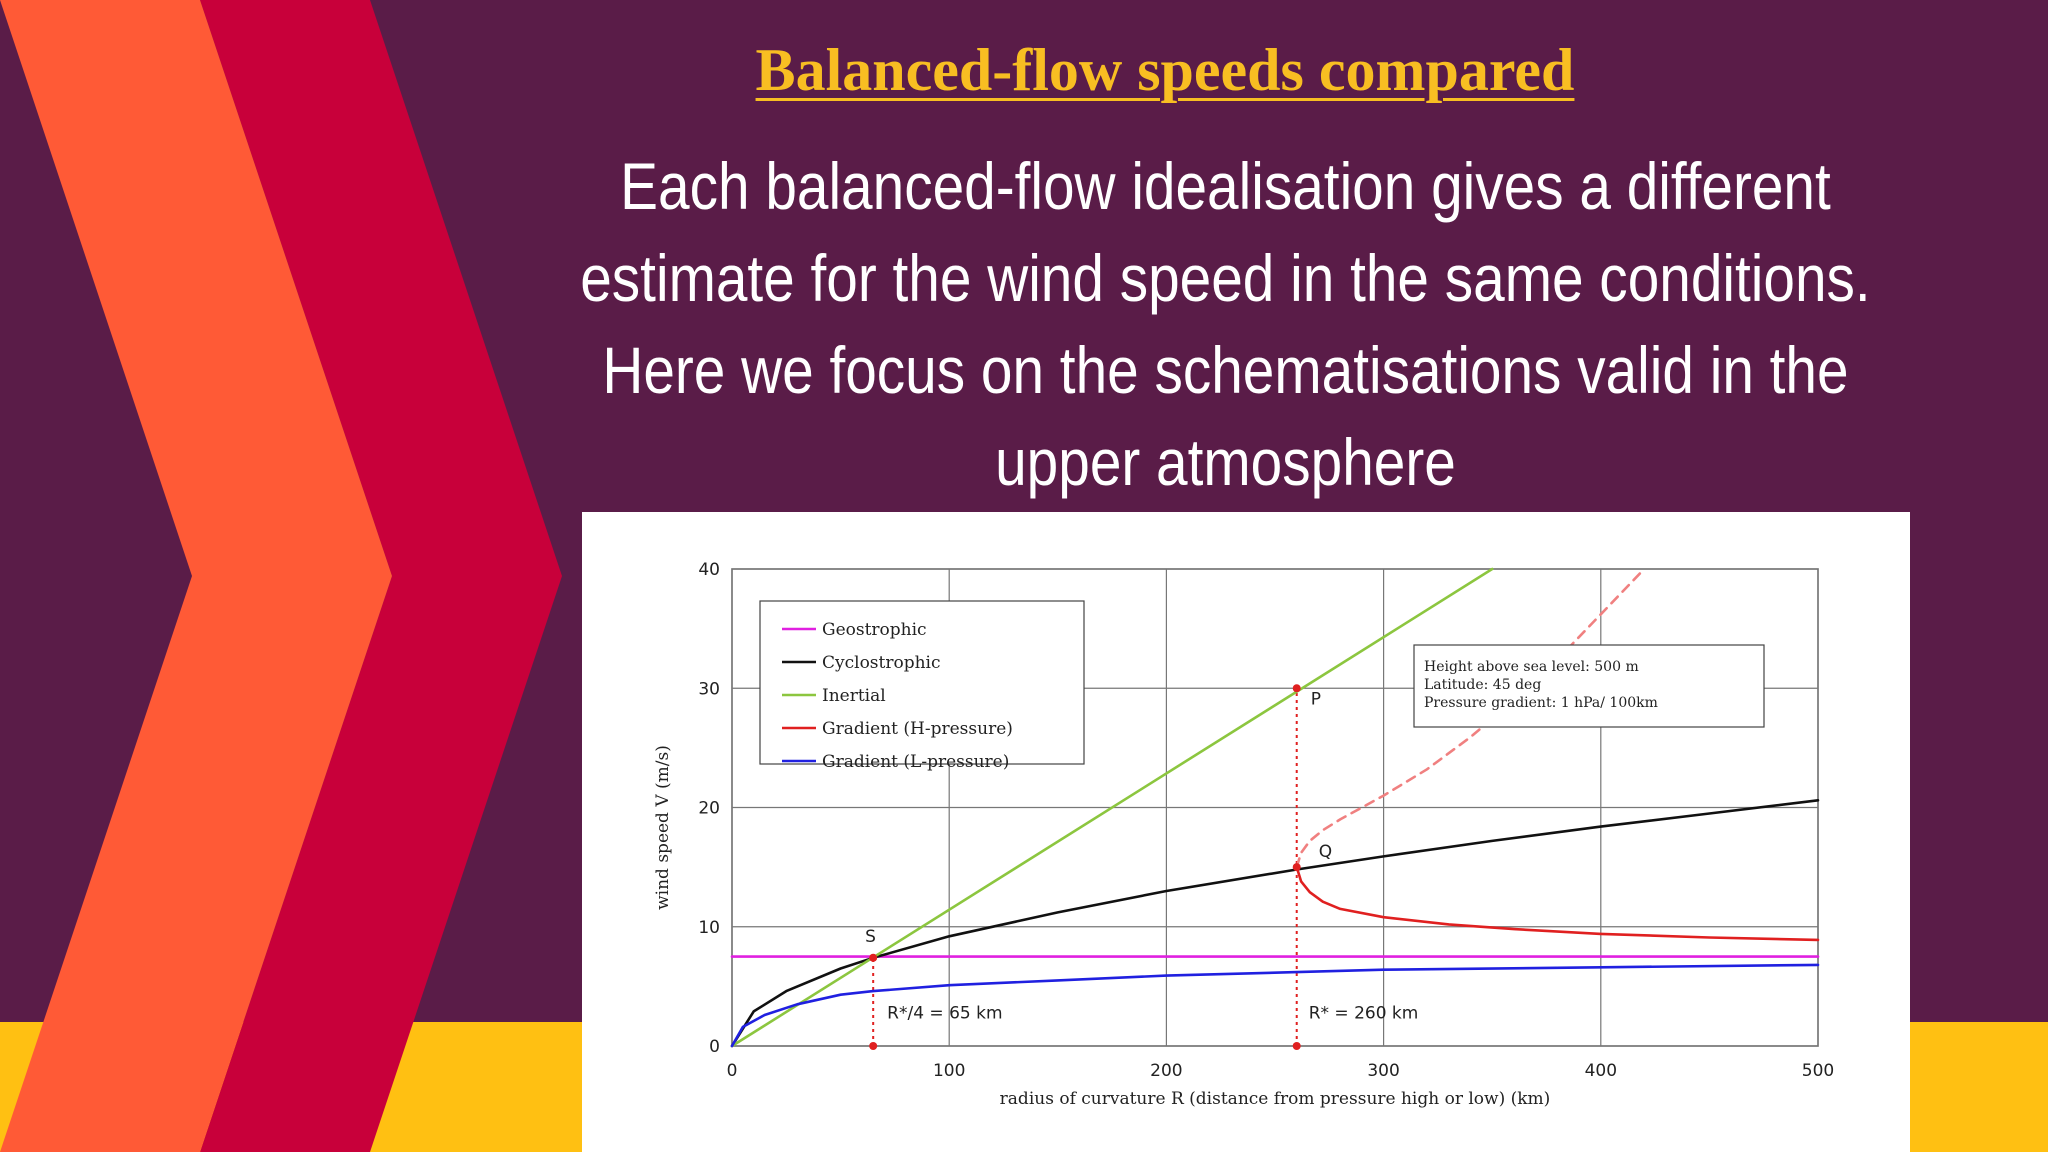 This screenshot has height=1152, width=2048. Describe the element at coordinates (1531, 667) in the screenshot. I see `info-line: Height above sea level: 500 m` at that location.